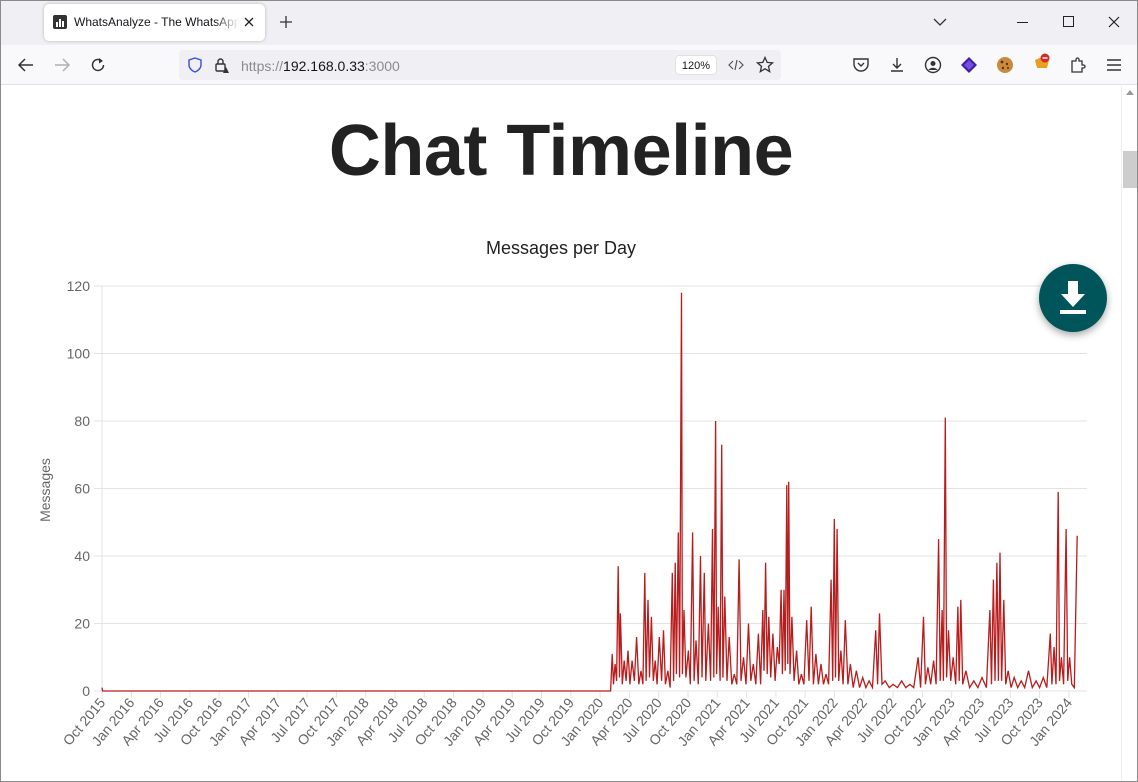 This screenshot has height=782, width=1138. What do you see at coordinates (1022, 22) in the screenshot?
I see `minimize-window-button` at bounding box center [1022, 22].